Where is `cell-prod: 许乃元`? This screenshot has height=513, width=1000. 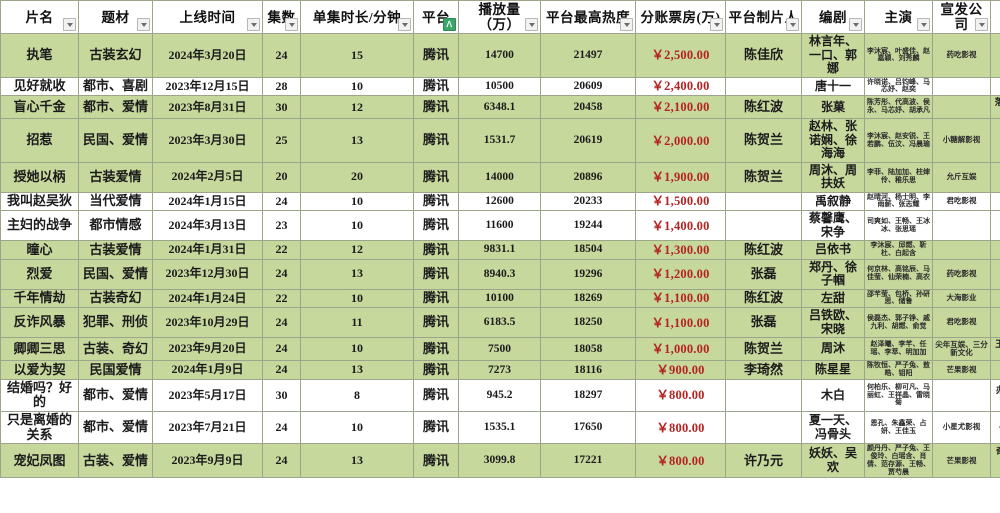
cell-prod: 许乃元 is located at coordinates (763, 461).